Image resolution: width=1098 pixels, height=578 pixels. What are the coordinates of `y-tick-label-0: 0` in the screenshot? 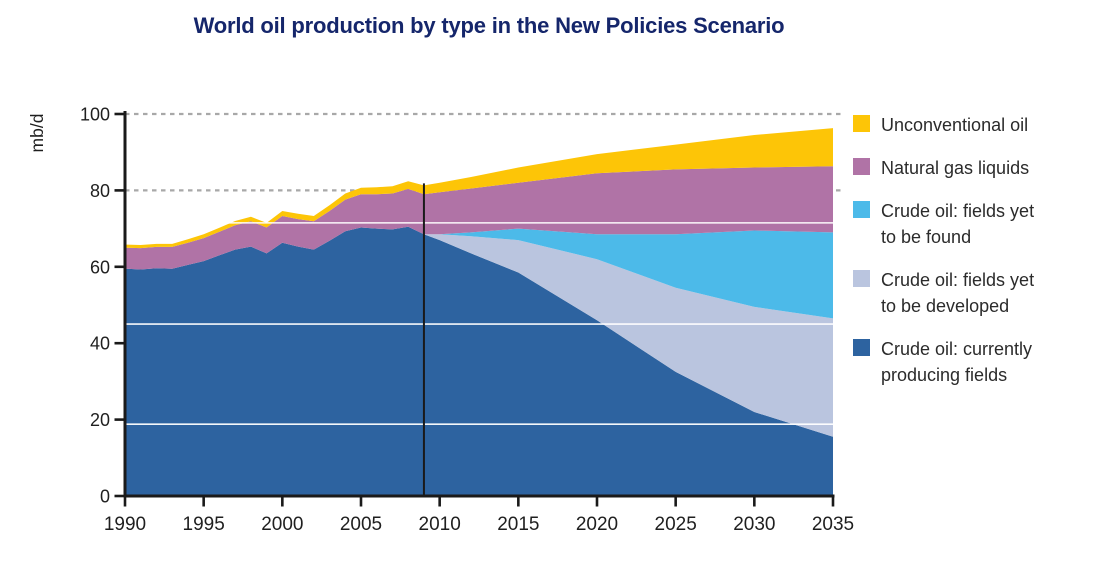 It's located at (105, 497).